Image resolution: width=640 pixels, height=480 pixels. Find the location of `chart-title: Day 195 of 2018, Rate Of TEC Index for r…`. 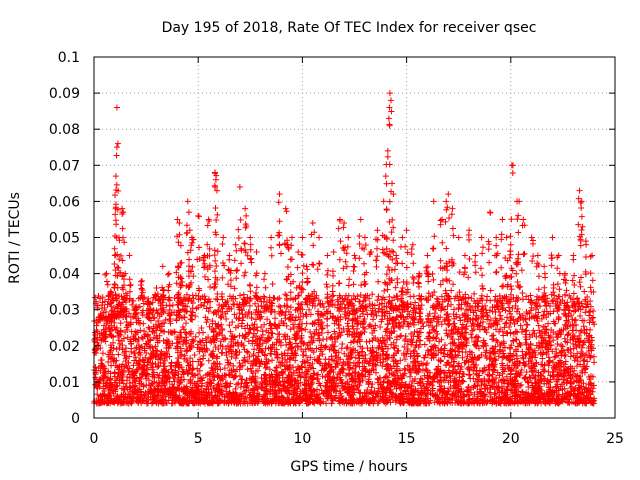

chart-title: Day 195 of 2018, Rate Of TEC Index for r… is located at coordinates (349, 28).